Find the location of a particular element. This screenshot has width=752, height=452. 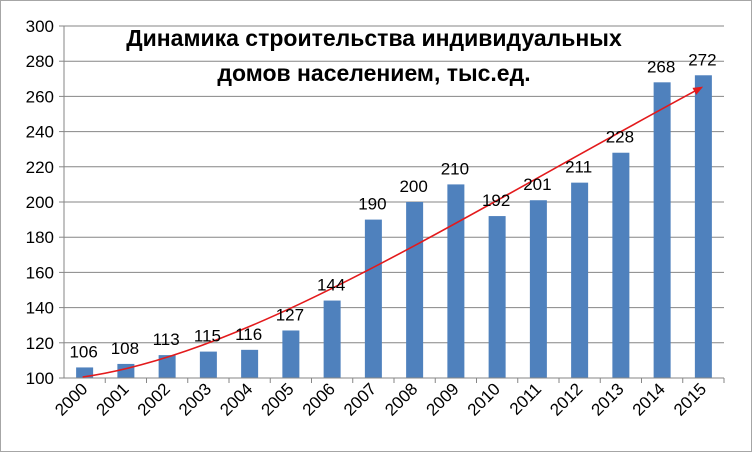

bar-2004 is located at coordinates (250, 363).